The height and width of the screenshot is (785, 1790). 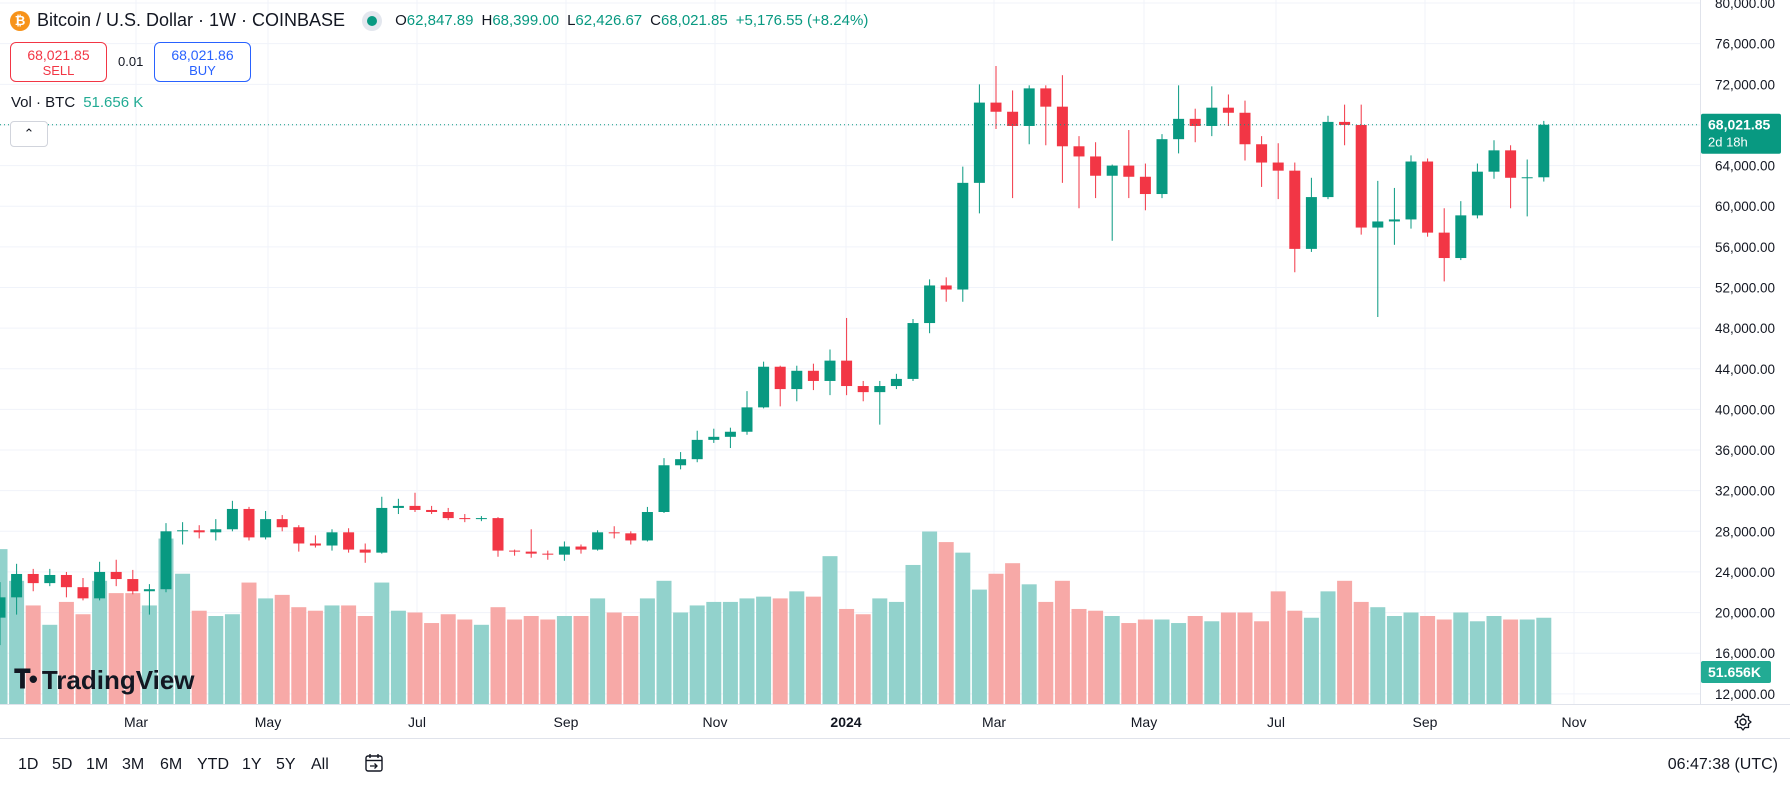 I want to click on x-tick-label: May, so click(x=268, y=722).